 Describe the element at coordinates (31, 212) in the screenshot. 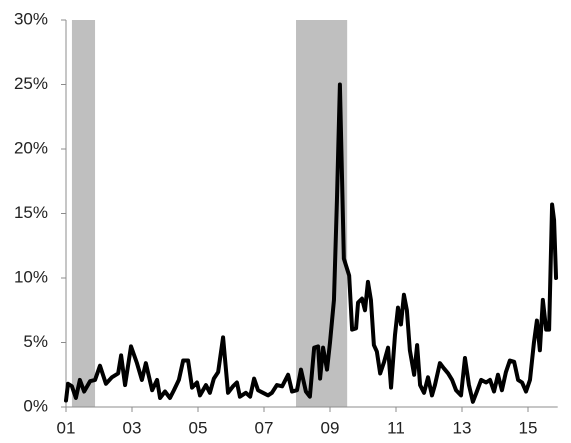

I see `y-tick-label: 15%` at that location.